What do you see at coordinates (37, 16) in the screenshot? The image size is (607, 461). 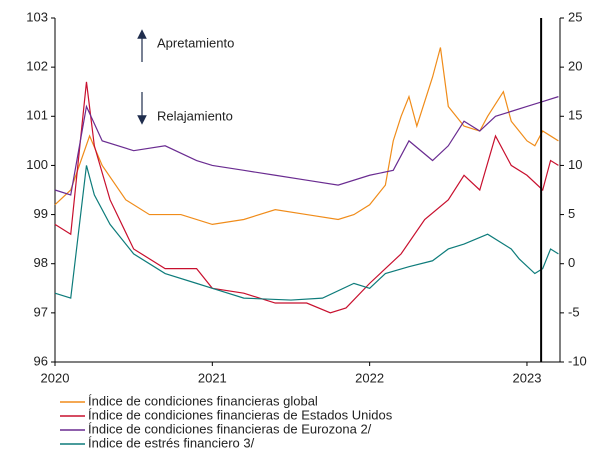 I see `y-tick-label: 103` at bounding box center [37, 16].